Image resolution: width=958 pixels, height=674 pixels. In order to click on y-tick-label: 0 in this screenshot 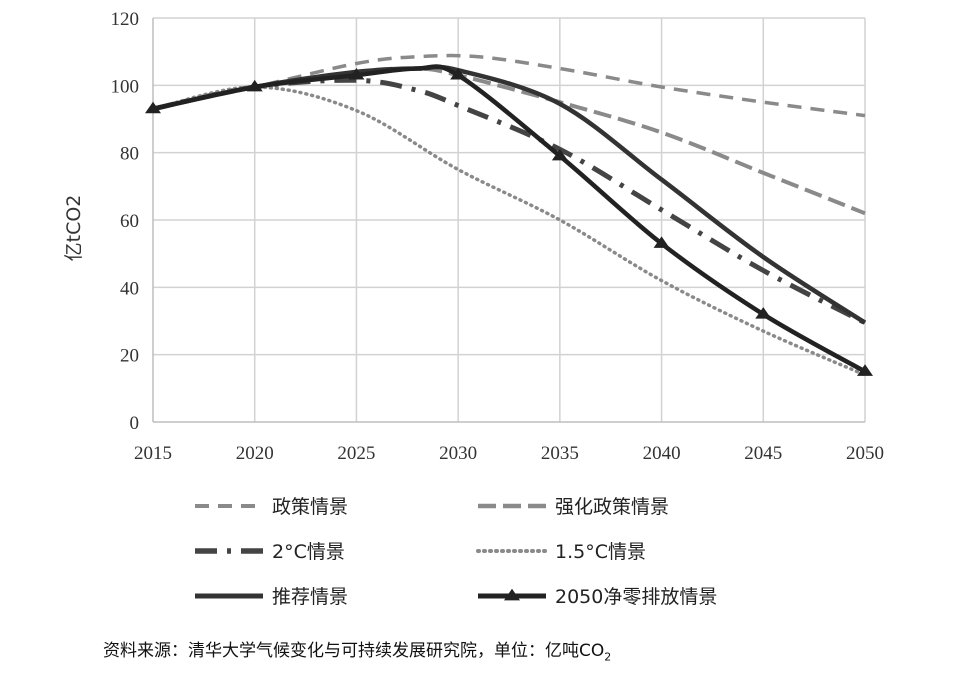, I will do `click(135, 423)`.